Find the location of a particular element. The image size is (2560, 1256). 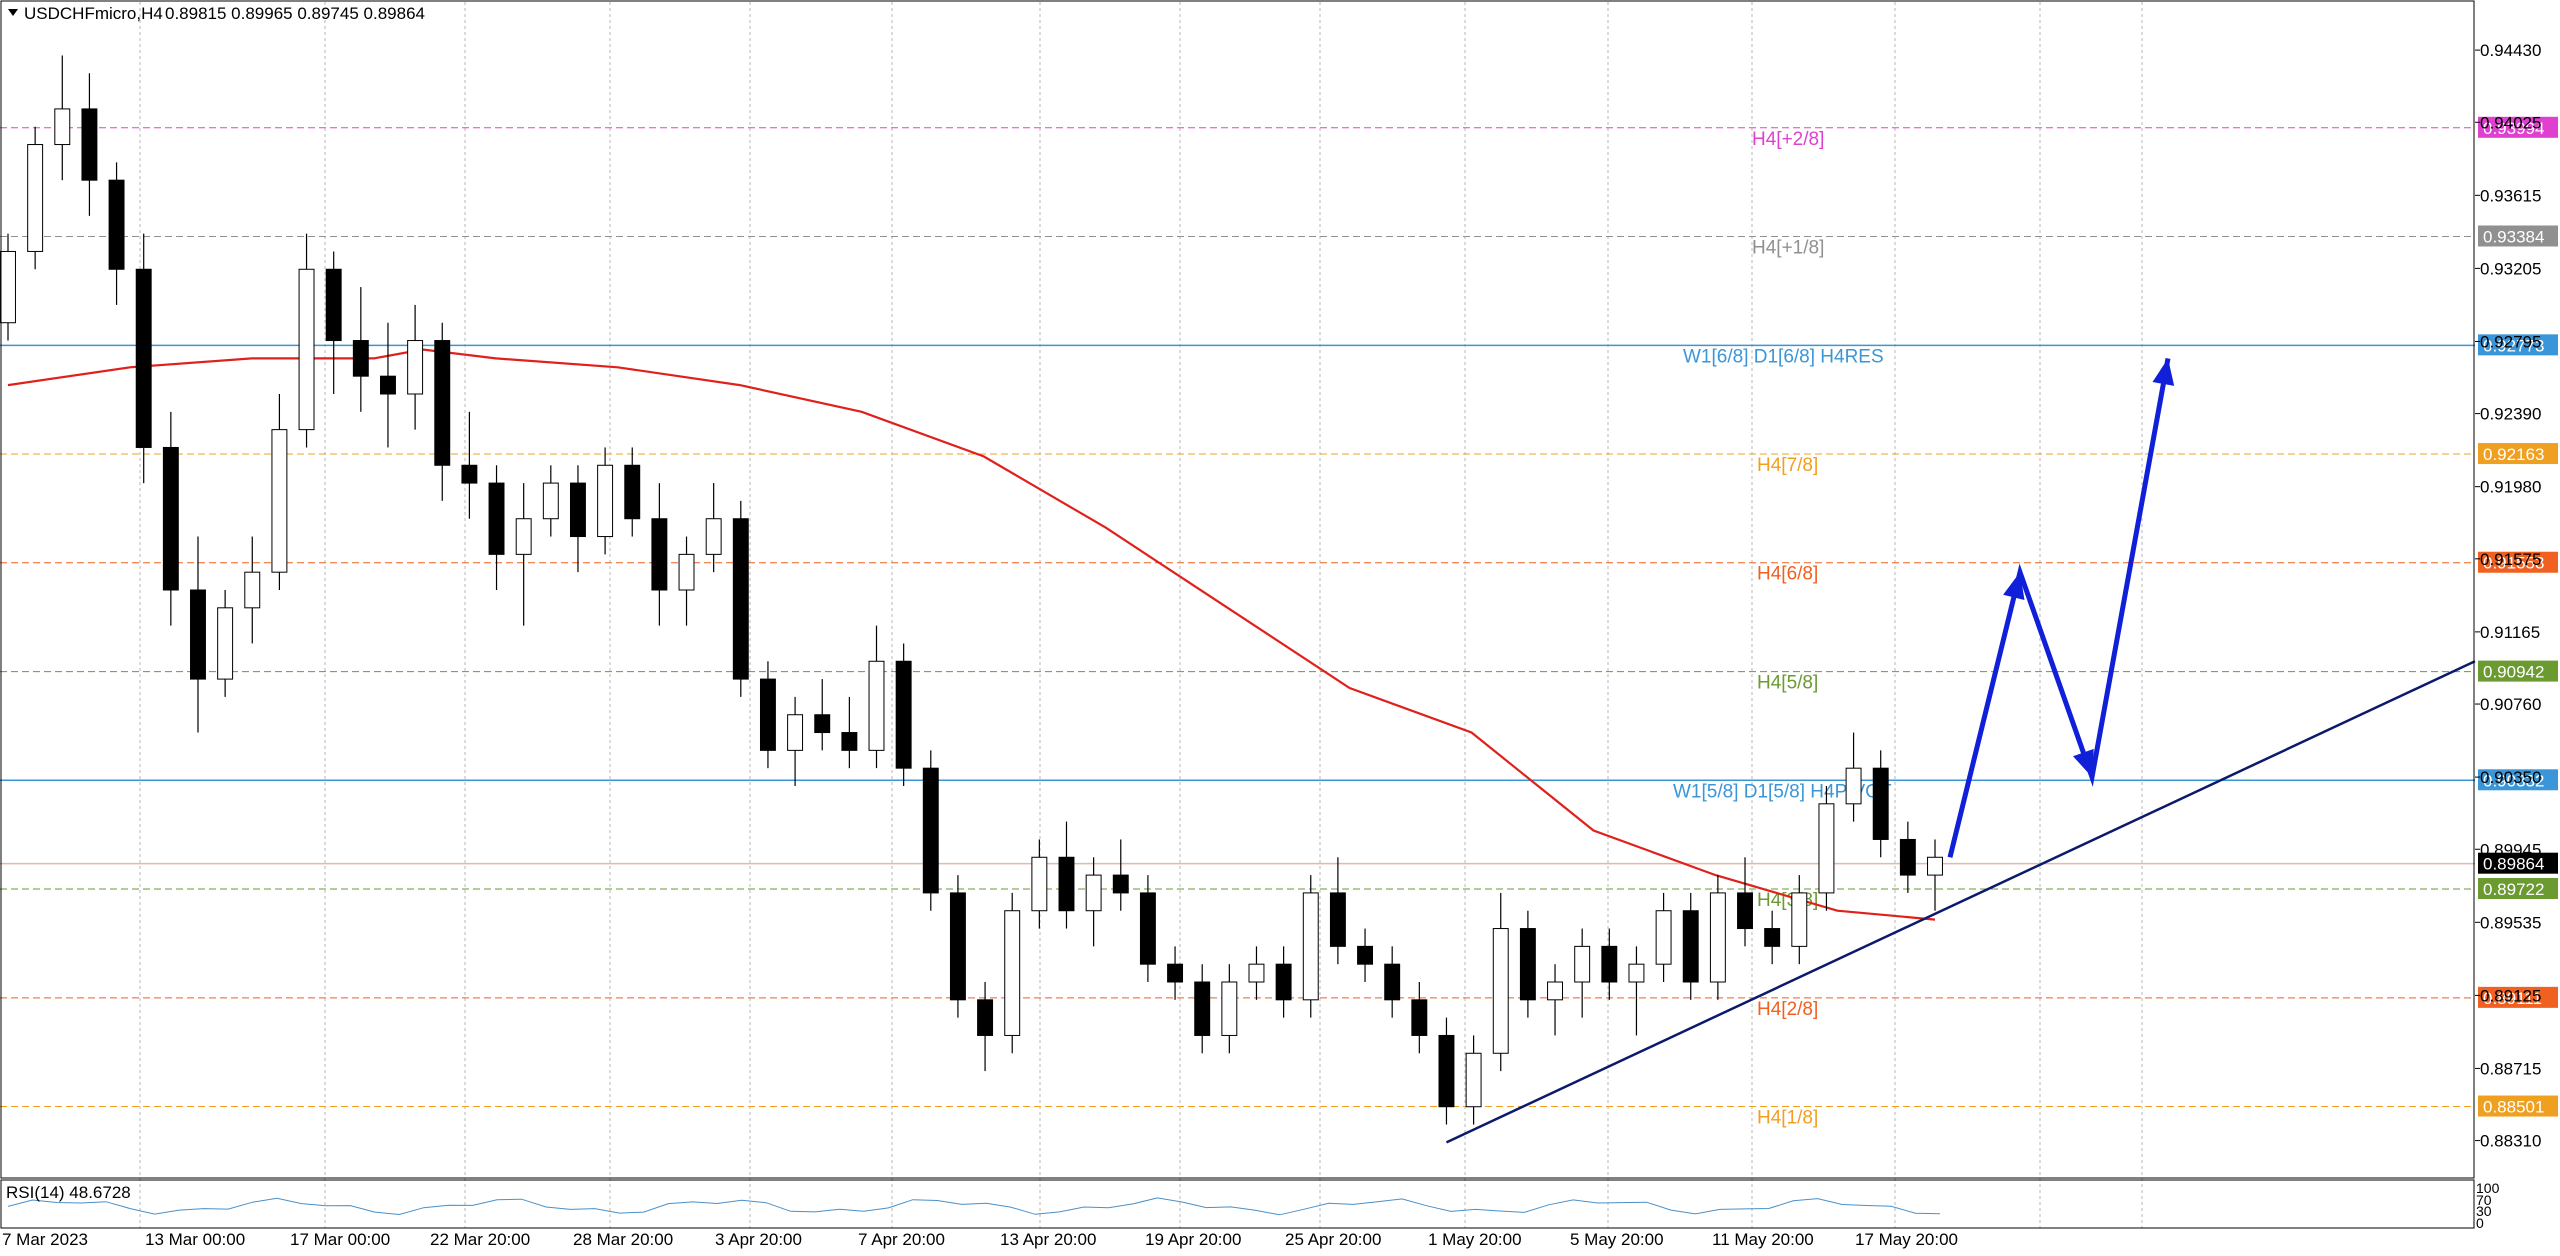

y-tick-label: 0.93205 is located at coordinates (2510, 268).